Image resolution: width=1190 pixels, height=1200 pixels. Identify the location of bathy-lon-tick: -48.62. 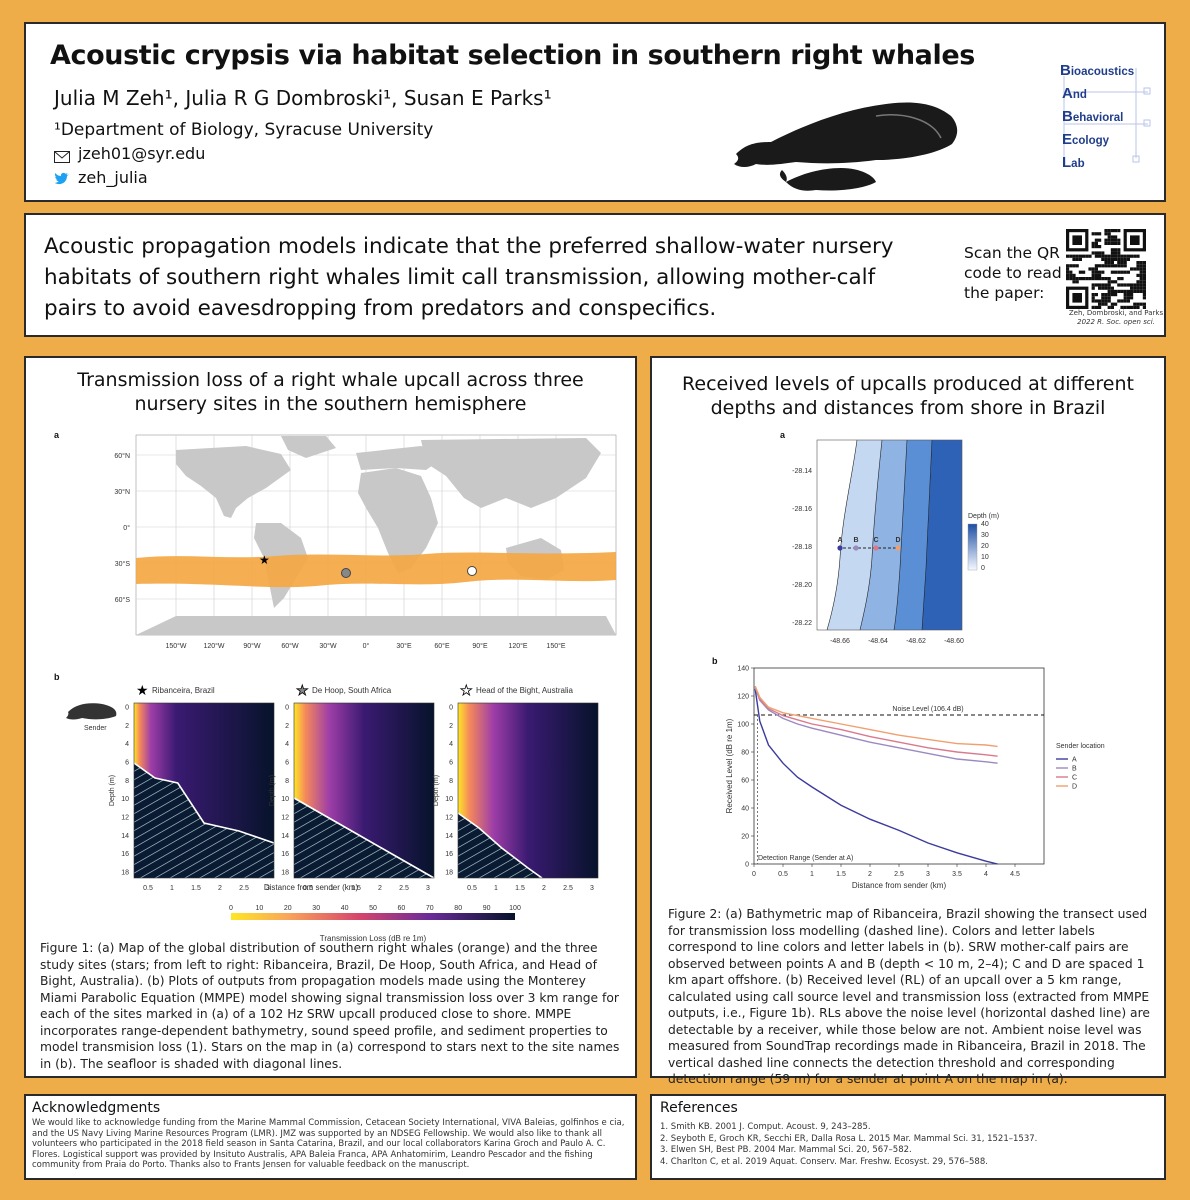
(916, 641).